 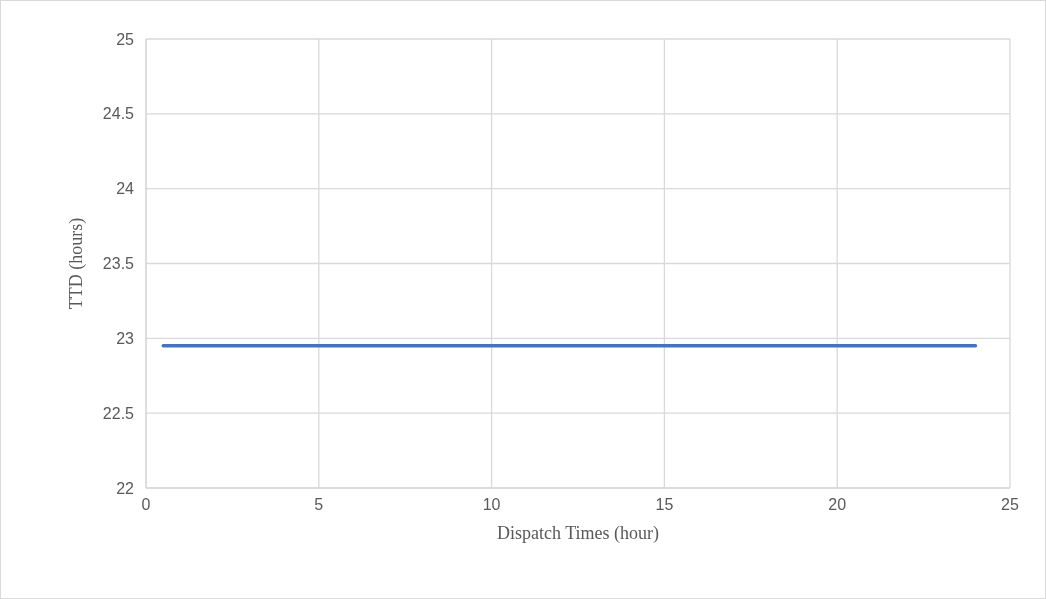 I want to click on x-tick-label: 0, so click(x=146, y=504).